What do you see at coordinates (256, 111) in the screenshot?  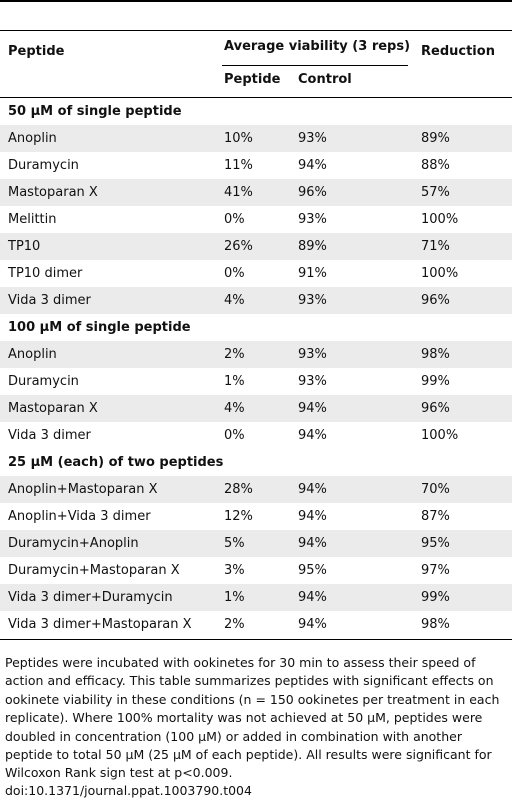 I see `section-row: 50 µM of single peptide` at bounding box center [256, 111].